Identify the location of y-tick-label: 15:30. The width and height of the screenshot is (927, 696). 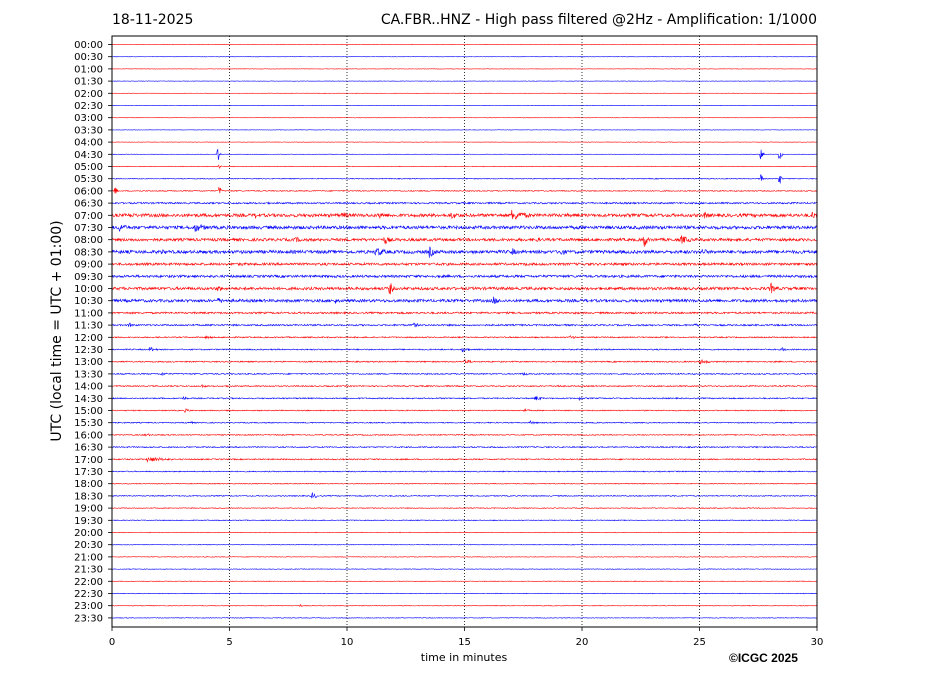
(88, 423).